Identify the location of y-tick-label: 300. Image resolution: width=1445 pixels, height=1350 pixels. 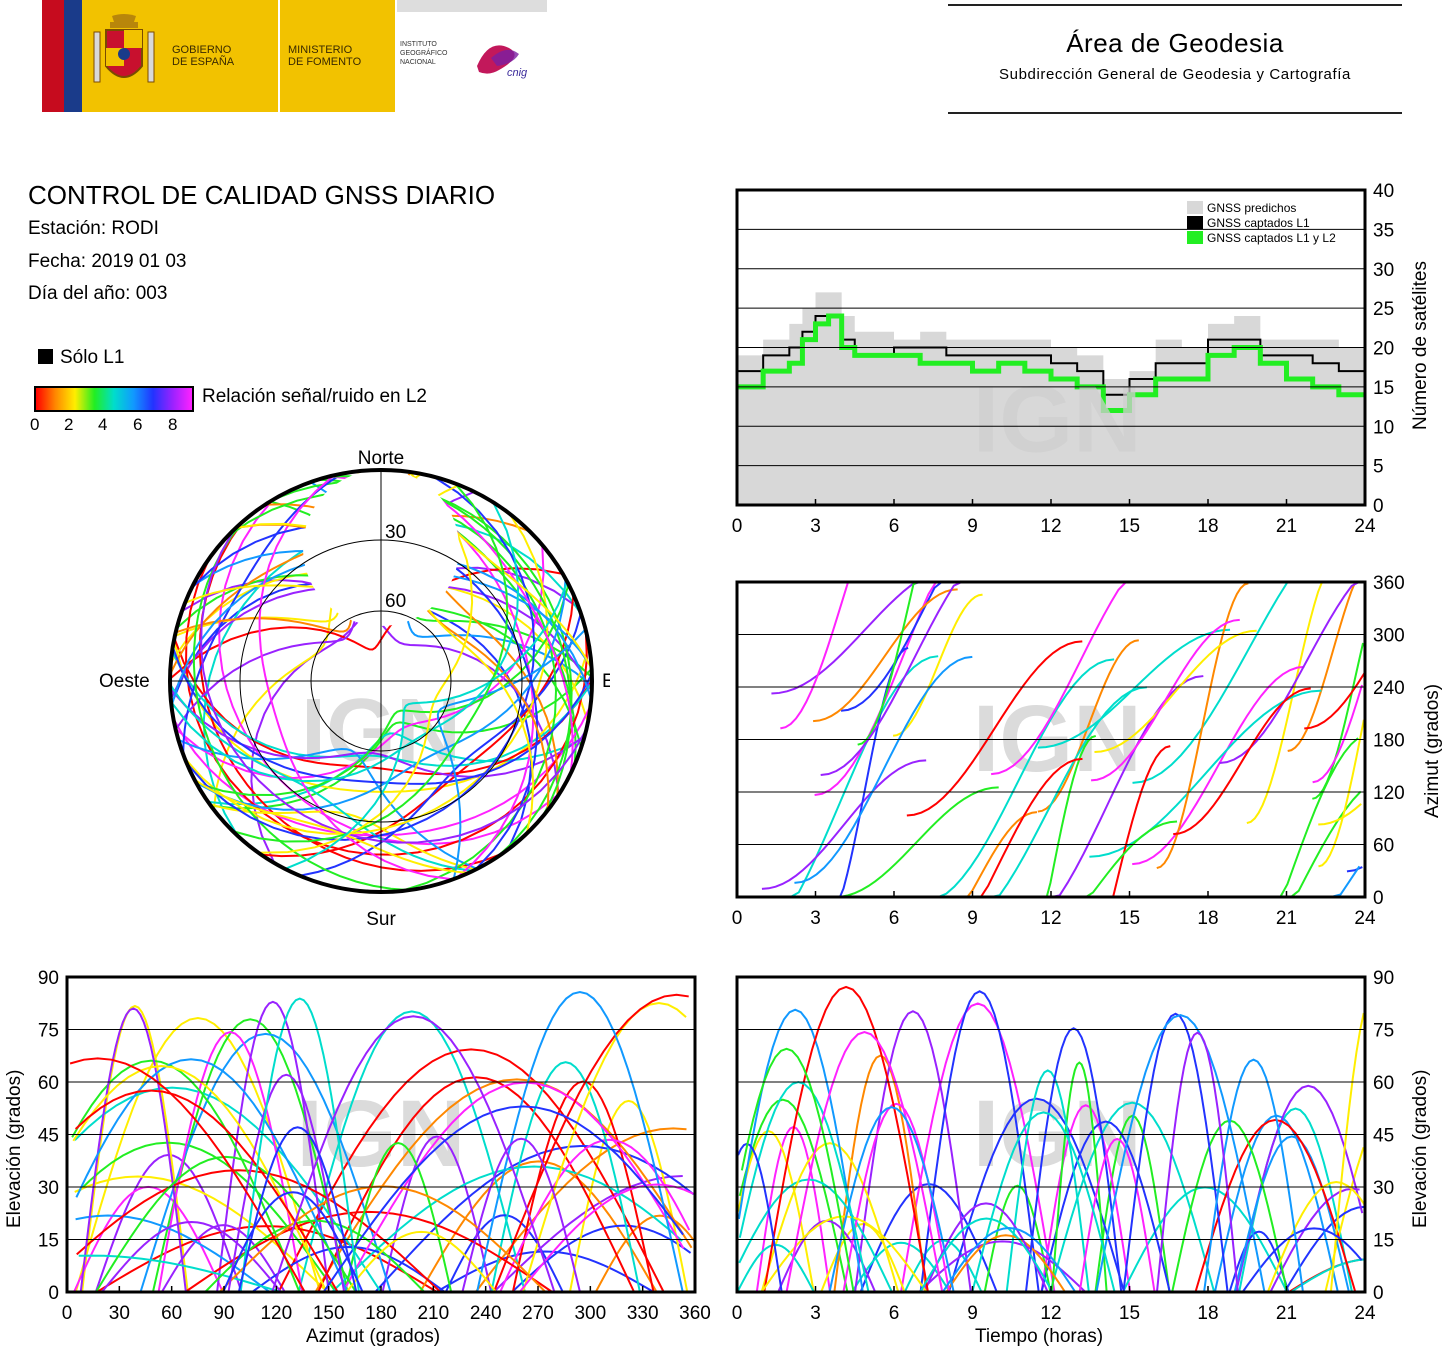
(1389, 636).